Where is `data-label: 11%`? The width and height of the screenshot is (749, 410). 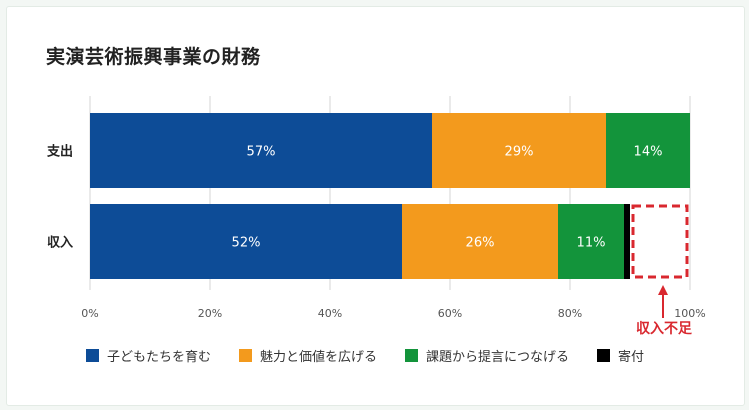
data-label: 11% is located at coordinates (591, 243).